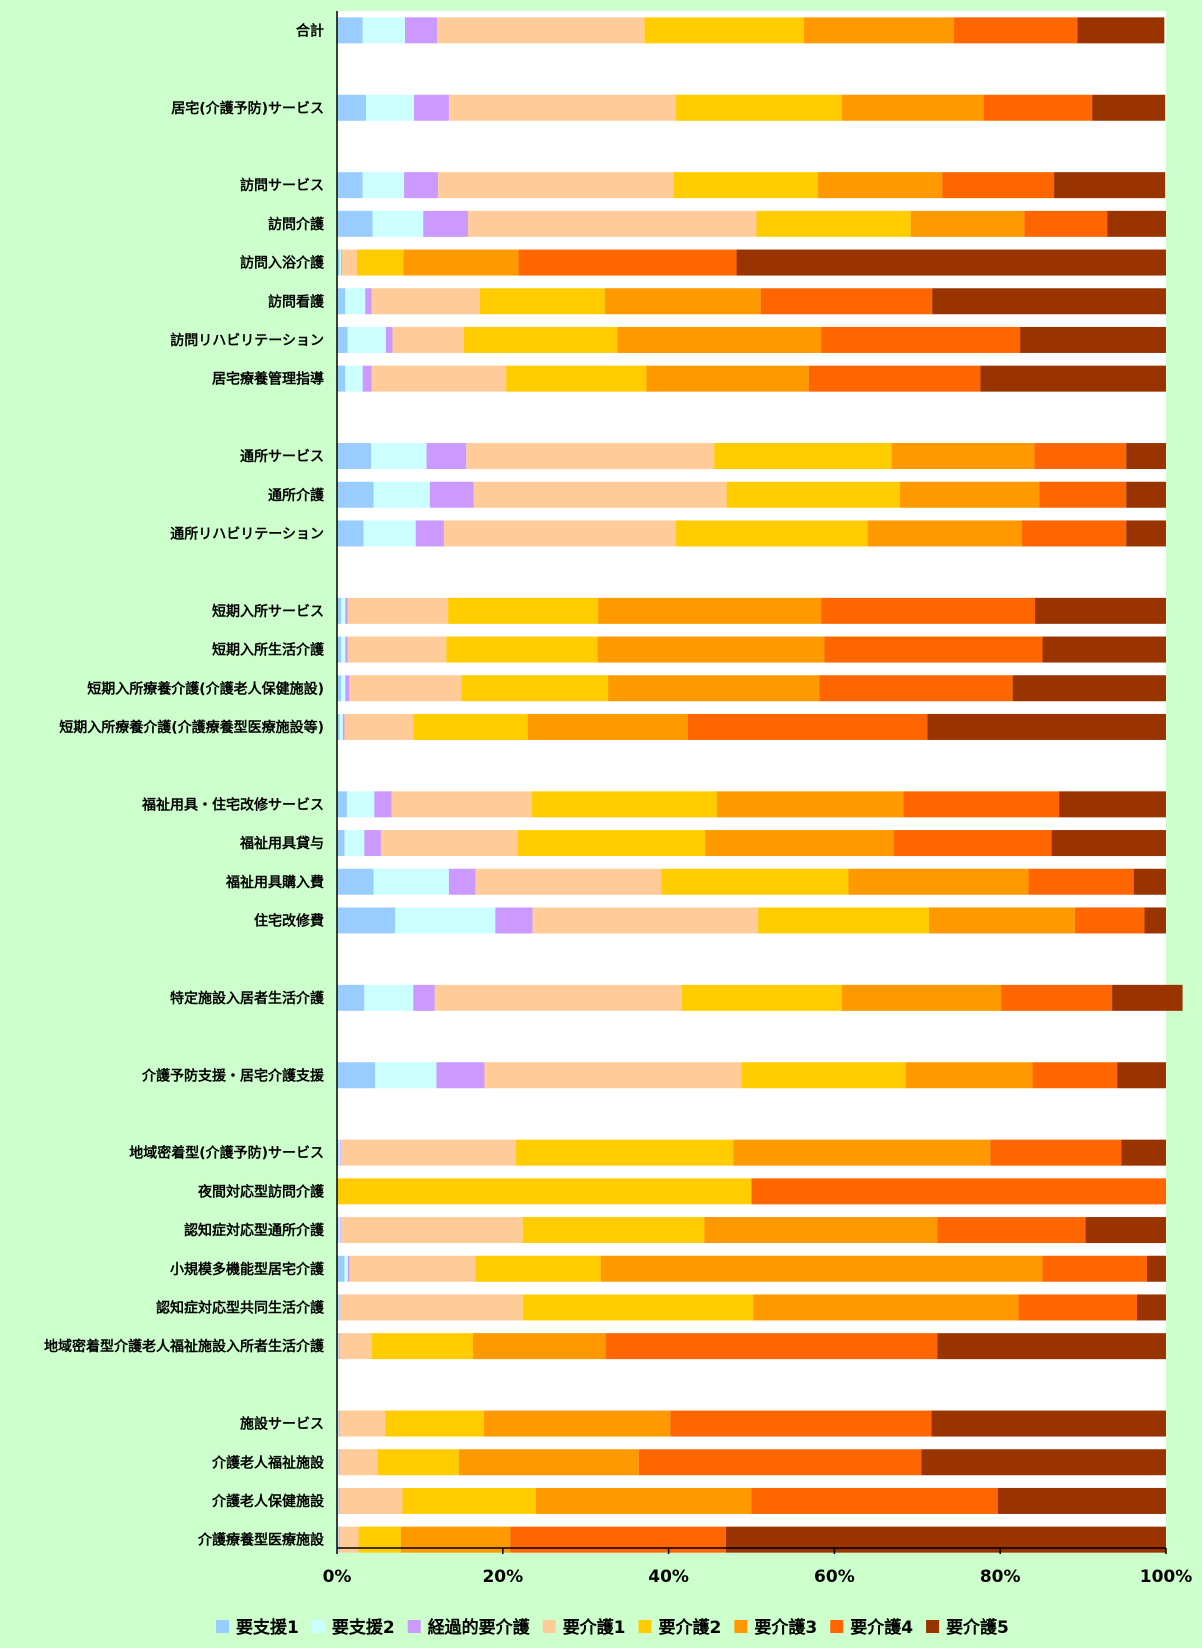  Describe the element at coordinates (1000, 1577) in the screenshot. I see `x-tick-label: 80%` at that location.